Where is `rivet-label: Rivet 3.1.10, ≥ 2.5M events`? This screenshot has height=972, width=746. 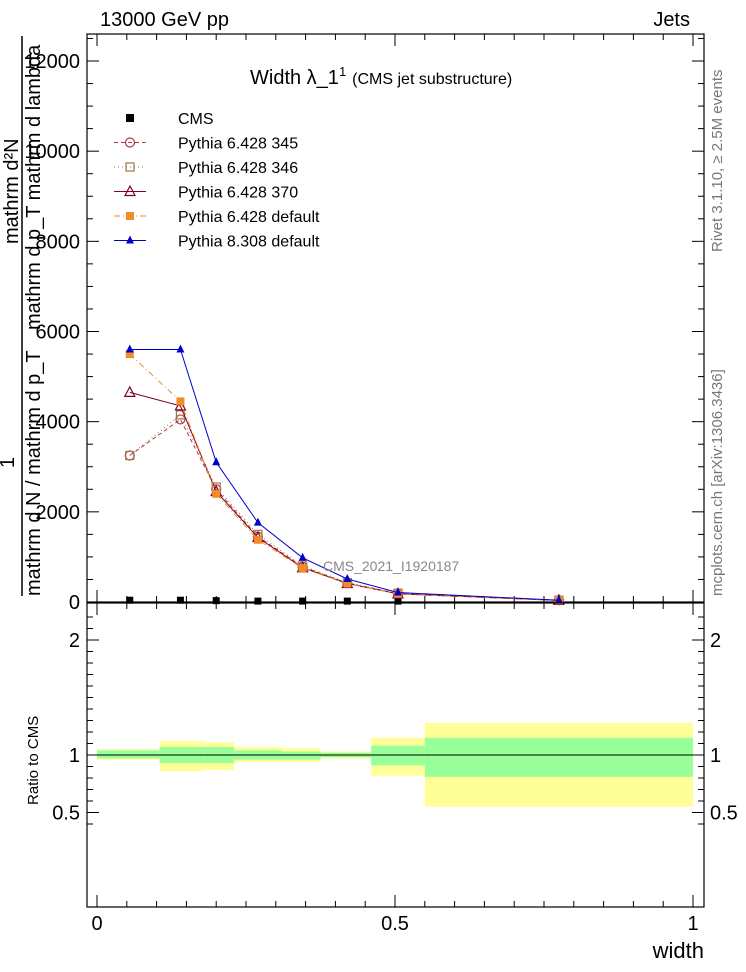
rivet-label: Rivet 3.1.10, ≥ 2.5M events is located at coordinates (717, 161).